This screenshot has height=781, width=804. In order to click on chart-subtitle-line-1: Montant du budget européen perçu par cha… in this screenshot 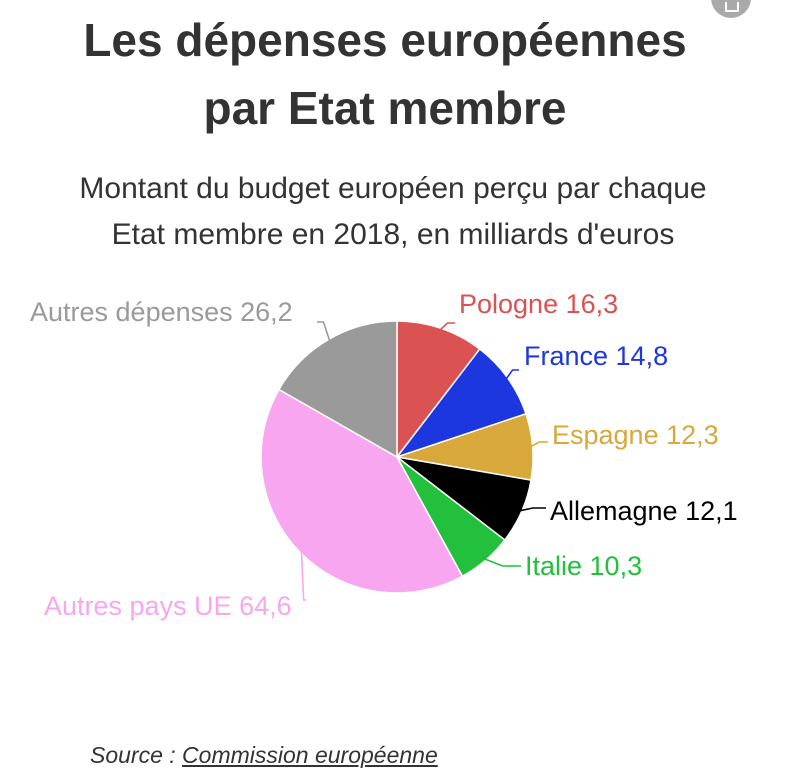, I will do `click(393, 188)`.